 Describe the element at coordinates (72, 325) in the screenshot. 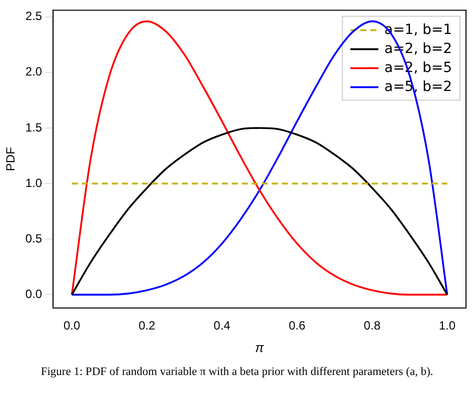

I see `x-tick-label: 0.0` at that location.